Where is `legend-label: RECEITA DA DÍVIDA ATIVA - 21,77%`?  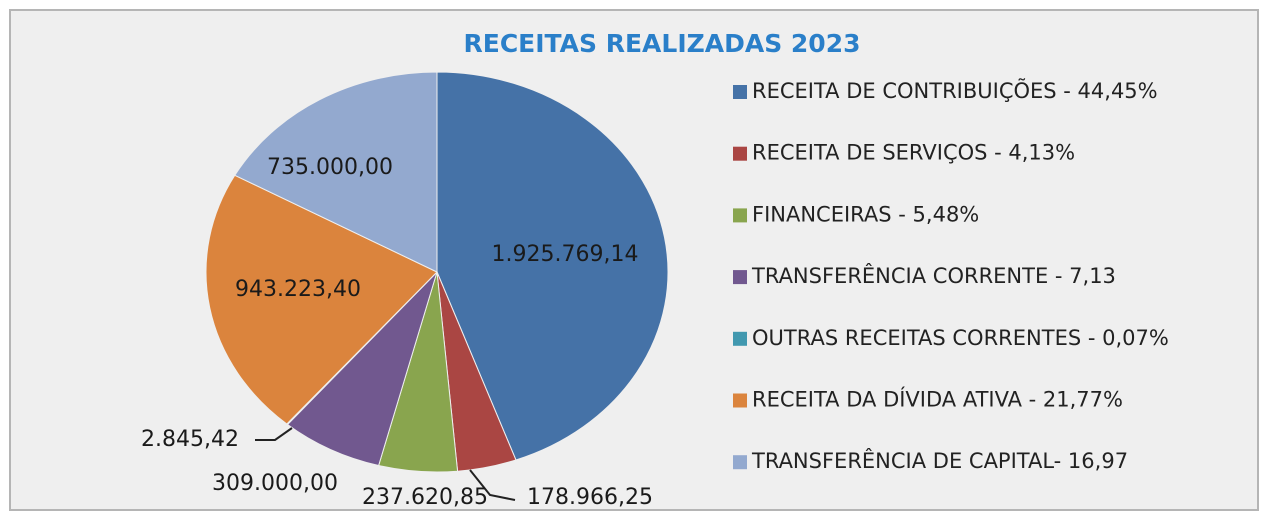 legend-label: RECEITA DA DÍVIDA ATIVA - 21,77% is located at coordinates (937, 399).